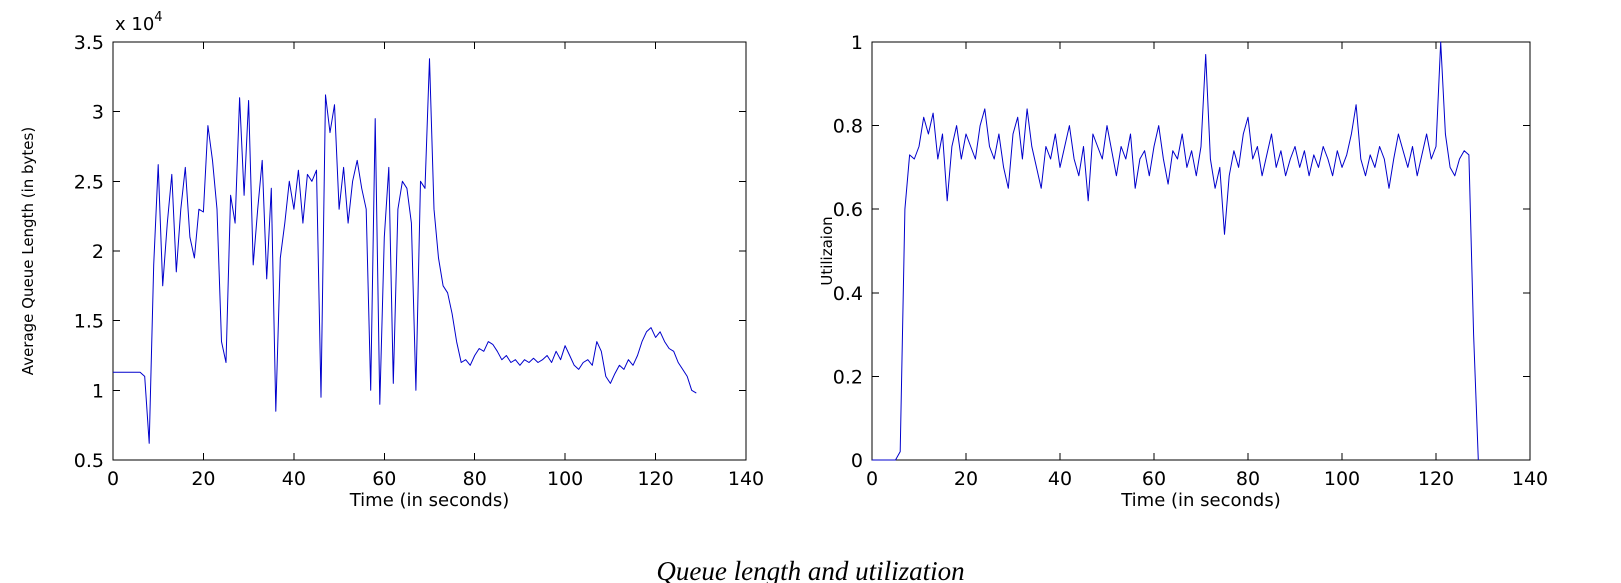 The image size is (1621, 583). I want to click on y-tick-label: 2, so click(98, 252).